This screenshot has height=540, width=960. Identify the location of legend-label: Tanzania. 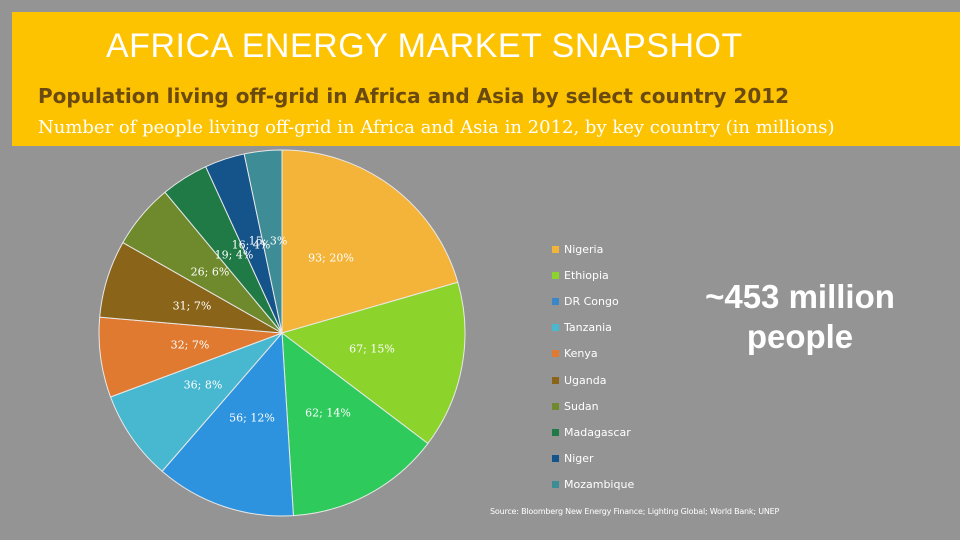
(588, 328).